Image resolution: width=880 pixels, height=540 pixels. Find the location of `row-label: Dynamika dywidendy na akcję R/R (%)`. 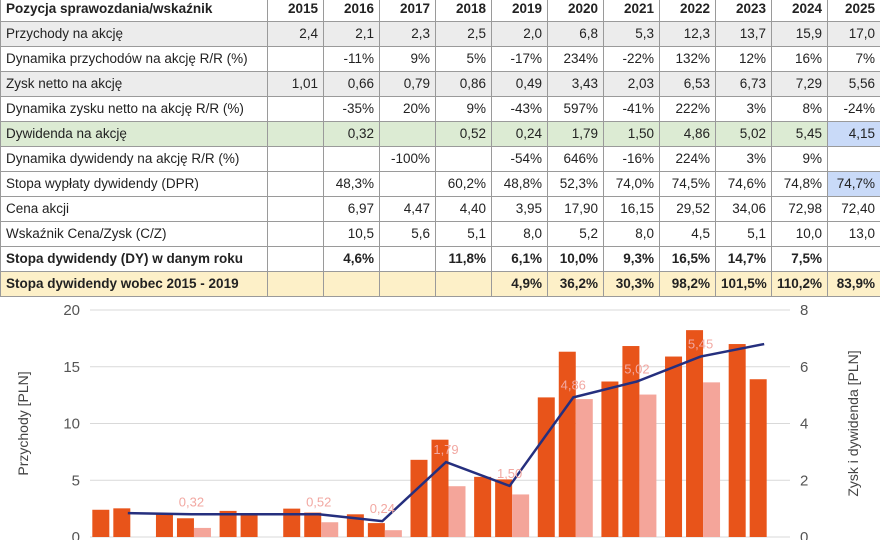

row-label: Dynamika dywidendy na akcję R/R (%) is located at coordinates (134, 159).